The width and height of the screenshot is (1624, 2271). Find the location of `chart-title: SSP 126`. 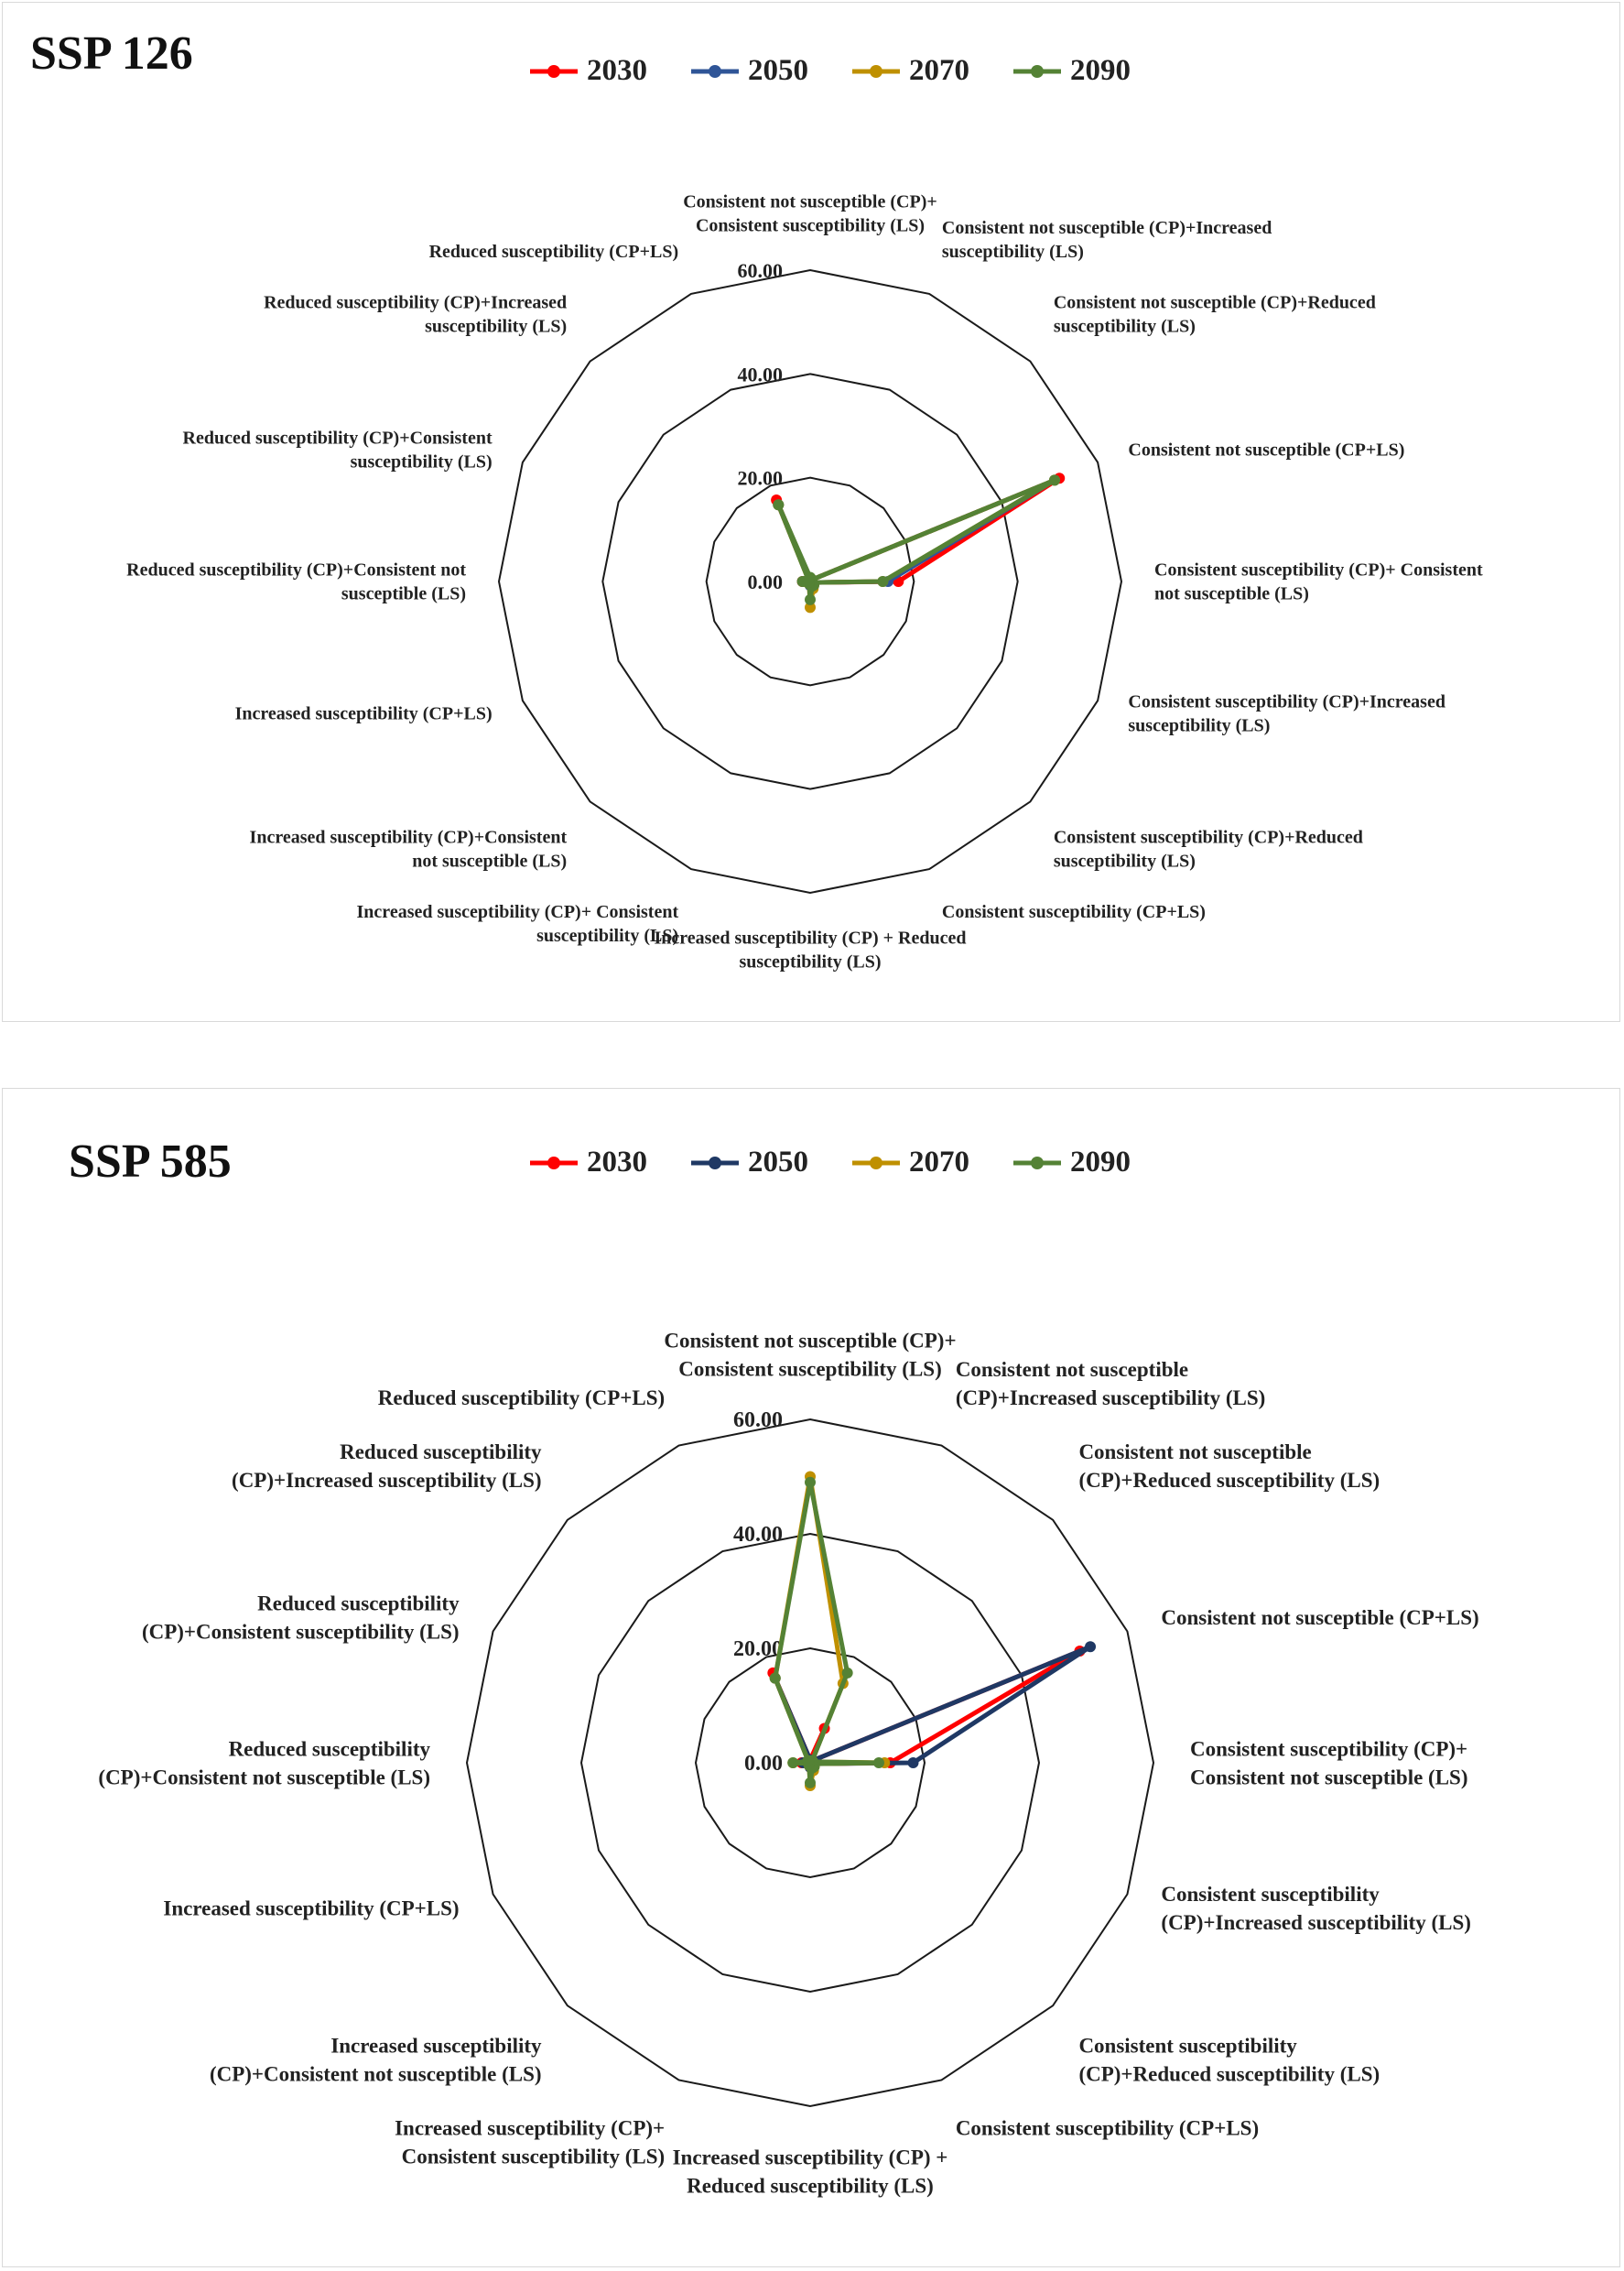

chart-title: SSP 126 is located at coordinates (111, 54).